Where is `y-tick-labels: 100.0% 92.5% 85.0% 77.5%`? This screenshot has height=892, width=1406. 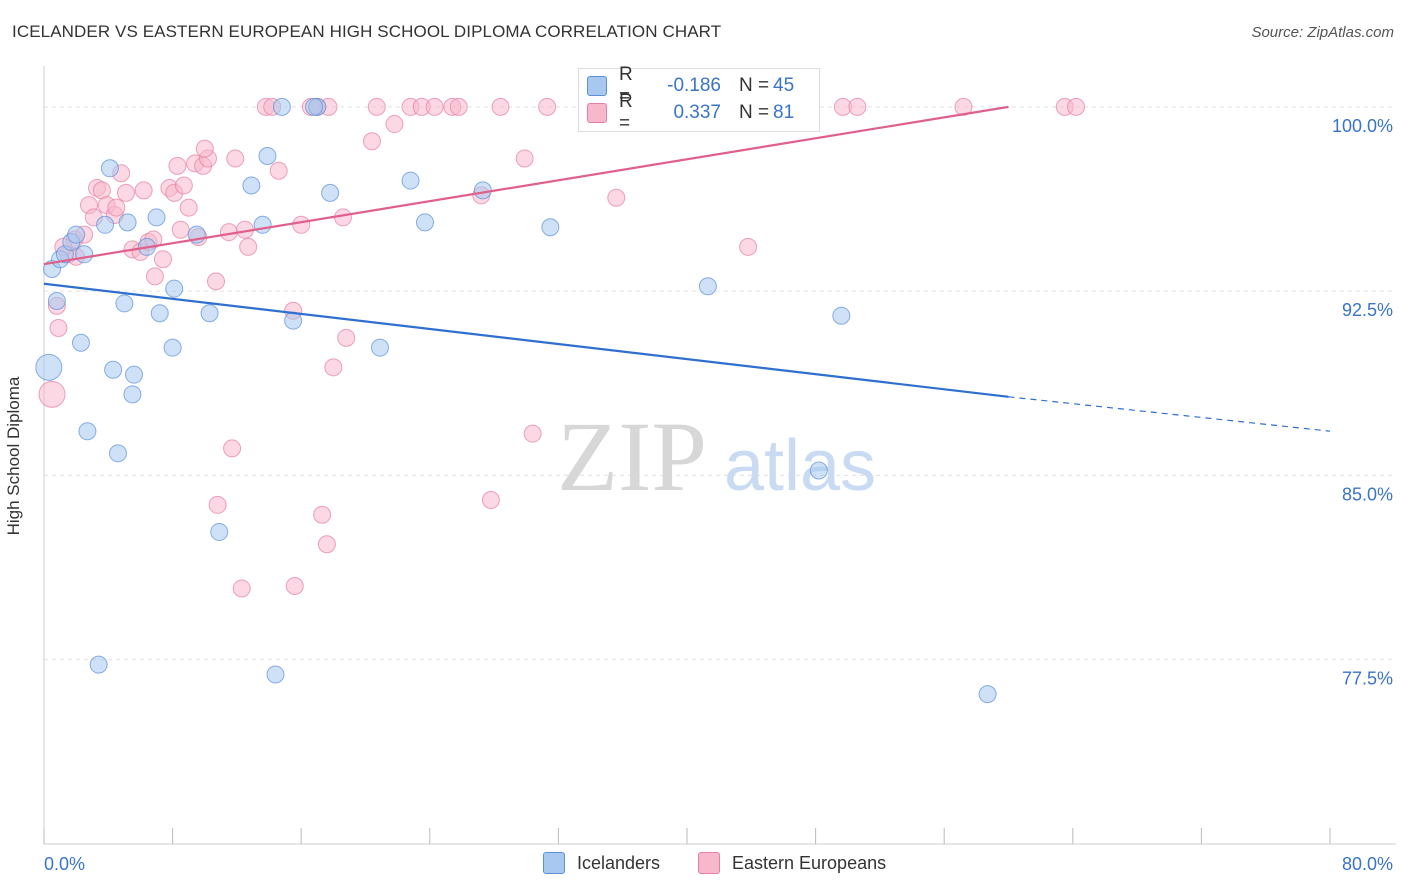 y-tick-labels: 100.0% 92.5% 85.0% 77.5% is located at coordinates (1362, 402).